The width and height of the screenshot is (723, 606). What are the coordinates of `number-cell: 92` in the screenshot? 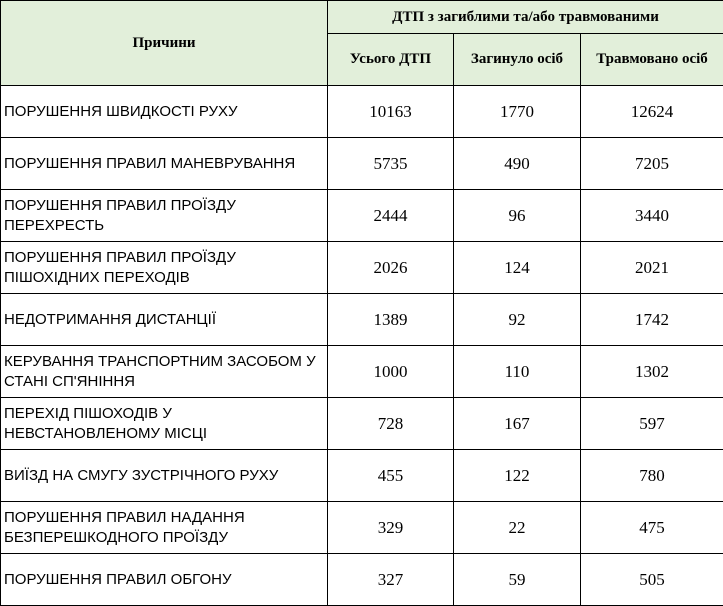 It's located at (517, 320).